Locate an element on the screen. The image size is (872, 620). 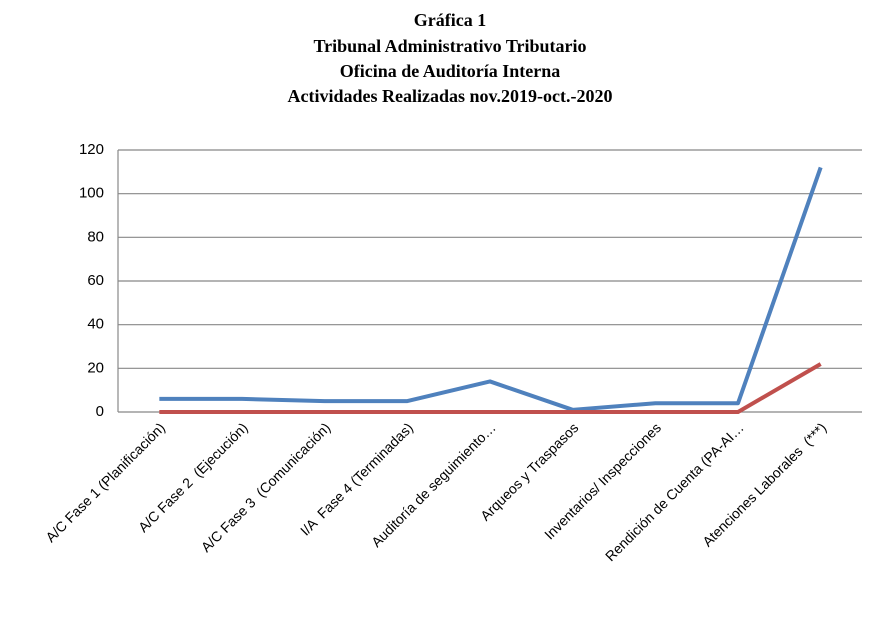
chart-title: Tribunal Administrativo Tributario is located at coordinates (449, 46).